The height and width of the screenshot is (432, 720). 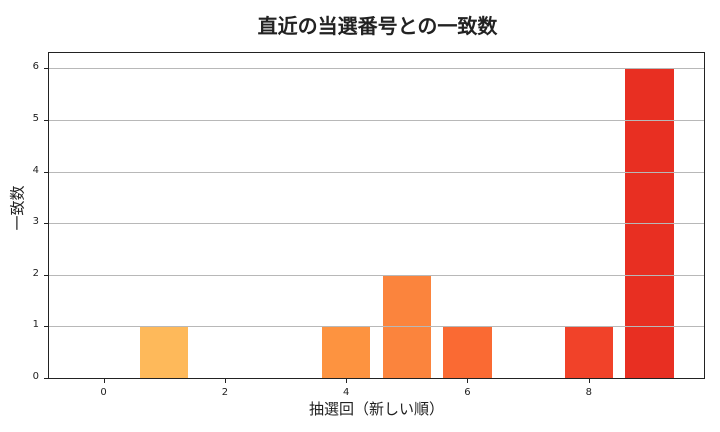 I want to click on y-tick-label: 3, so click(x=35, y=222).